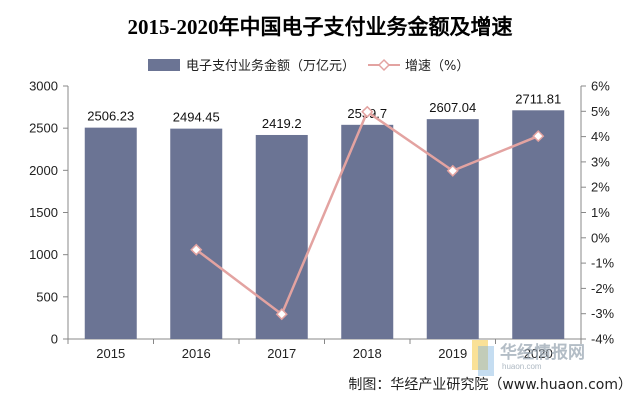  Describe the element at coordinates (43, 254) in the screenshot. I see `left-tick-label: 1000` at that location.